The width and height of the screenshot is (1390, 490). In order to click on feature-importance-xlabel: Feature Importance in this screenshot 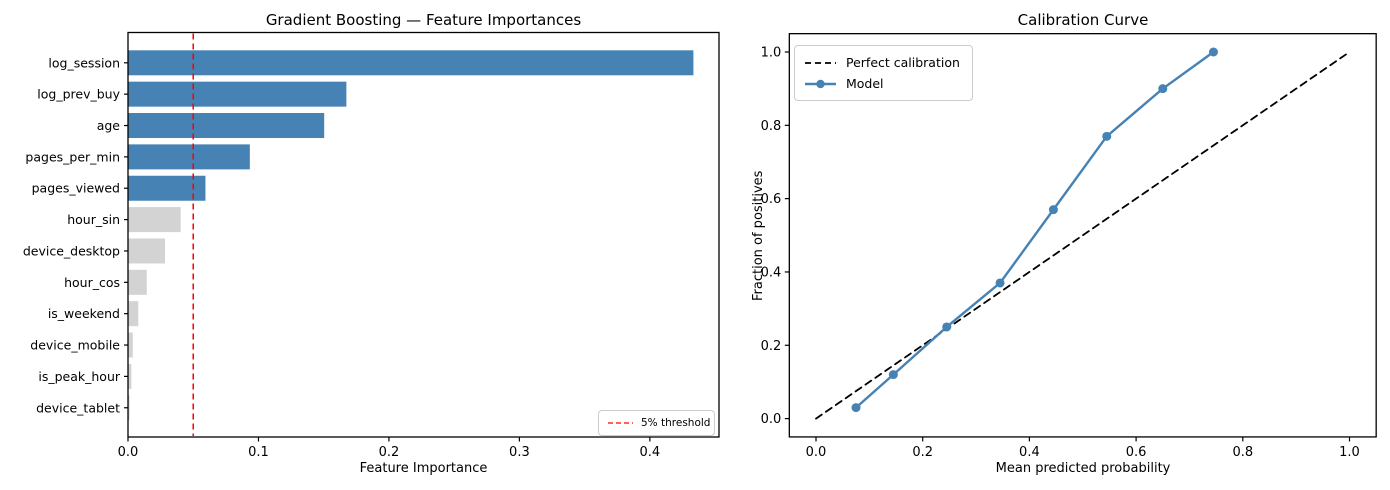, I will do `click(423, 468)`.